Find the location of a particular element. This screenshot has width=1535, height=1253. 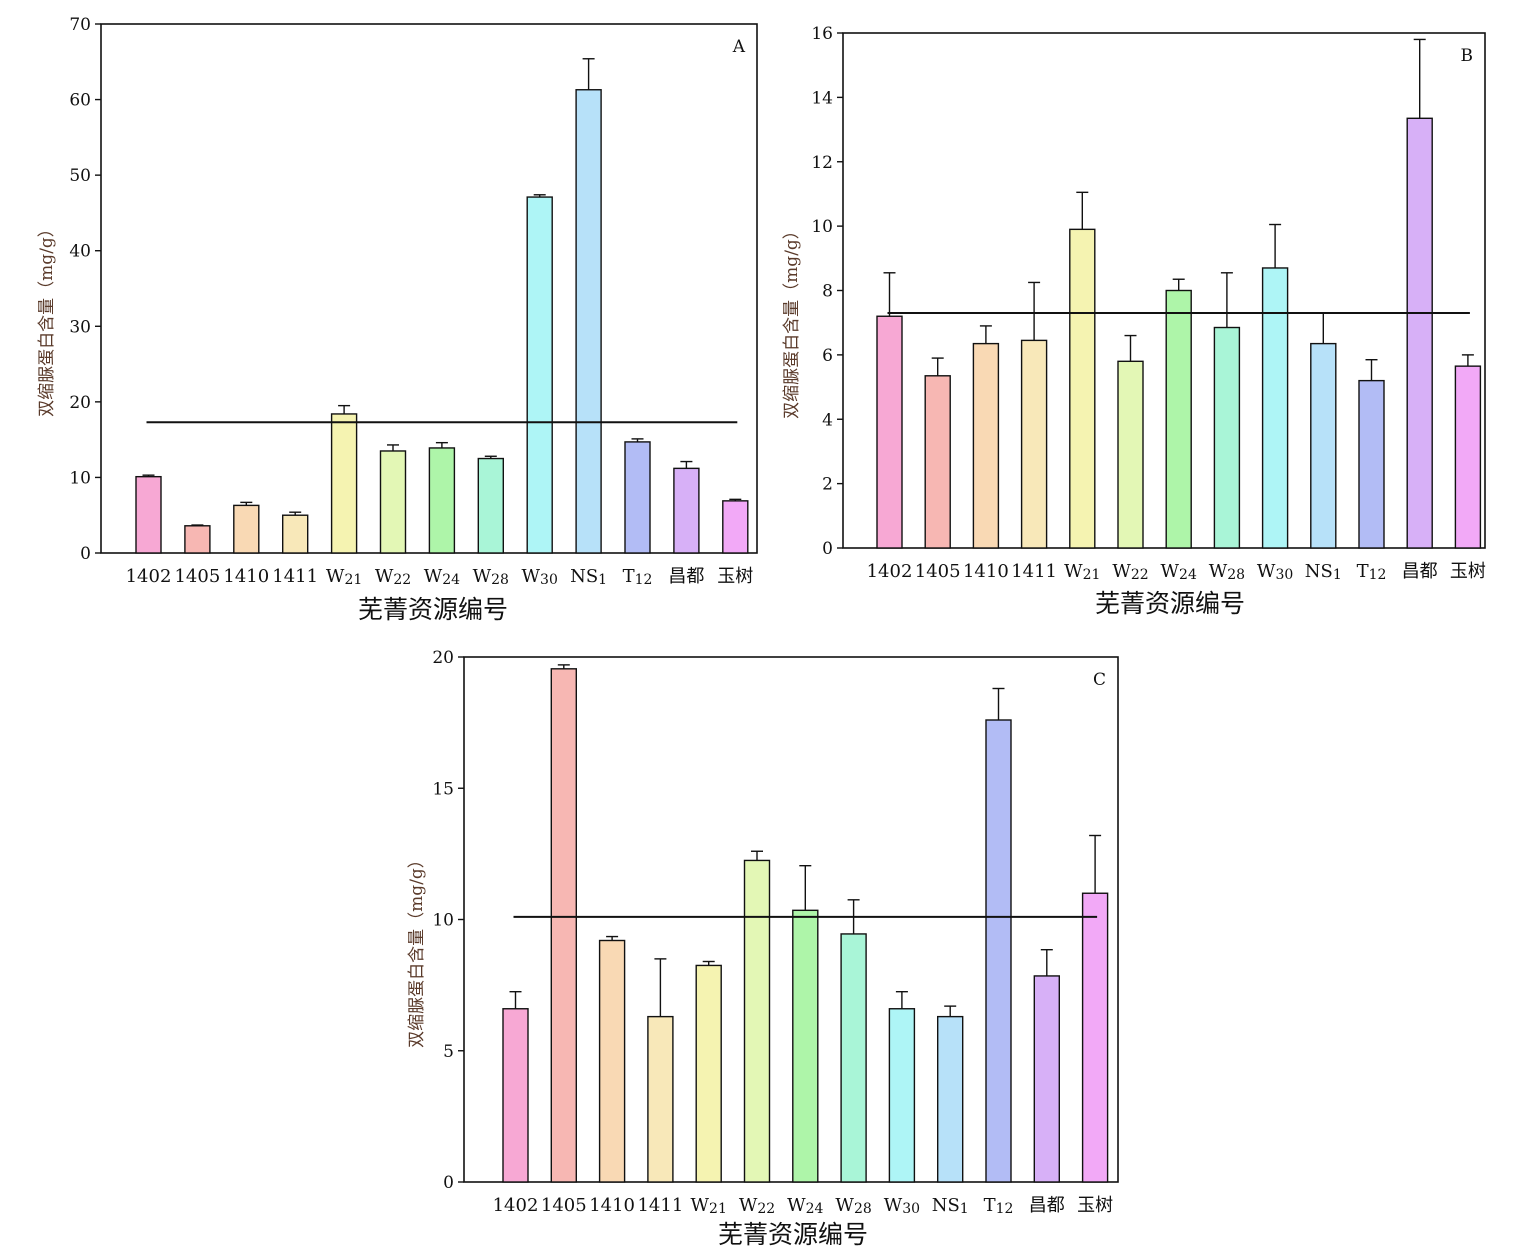

x-tick-label: 1411 is located at coordinates (1034, 571).